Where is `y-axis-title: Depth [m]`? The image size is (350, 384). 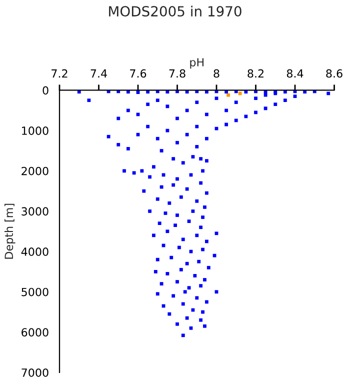 y-axis-title: Depth [m] is located at coordinates (10, 231).